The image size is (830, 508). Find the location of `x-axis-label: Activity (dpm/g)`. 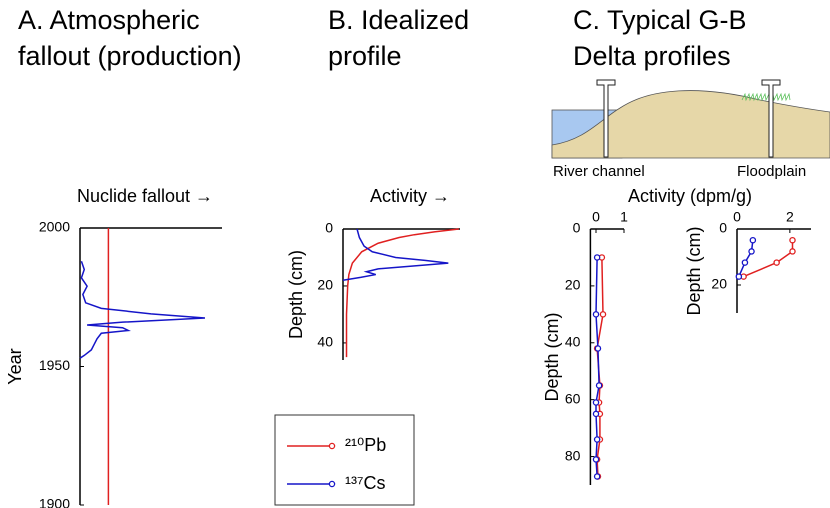

x-axis-label: Activity (dpm/g) is located at coordinates (690, 196).